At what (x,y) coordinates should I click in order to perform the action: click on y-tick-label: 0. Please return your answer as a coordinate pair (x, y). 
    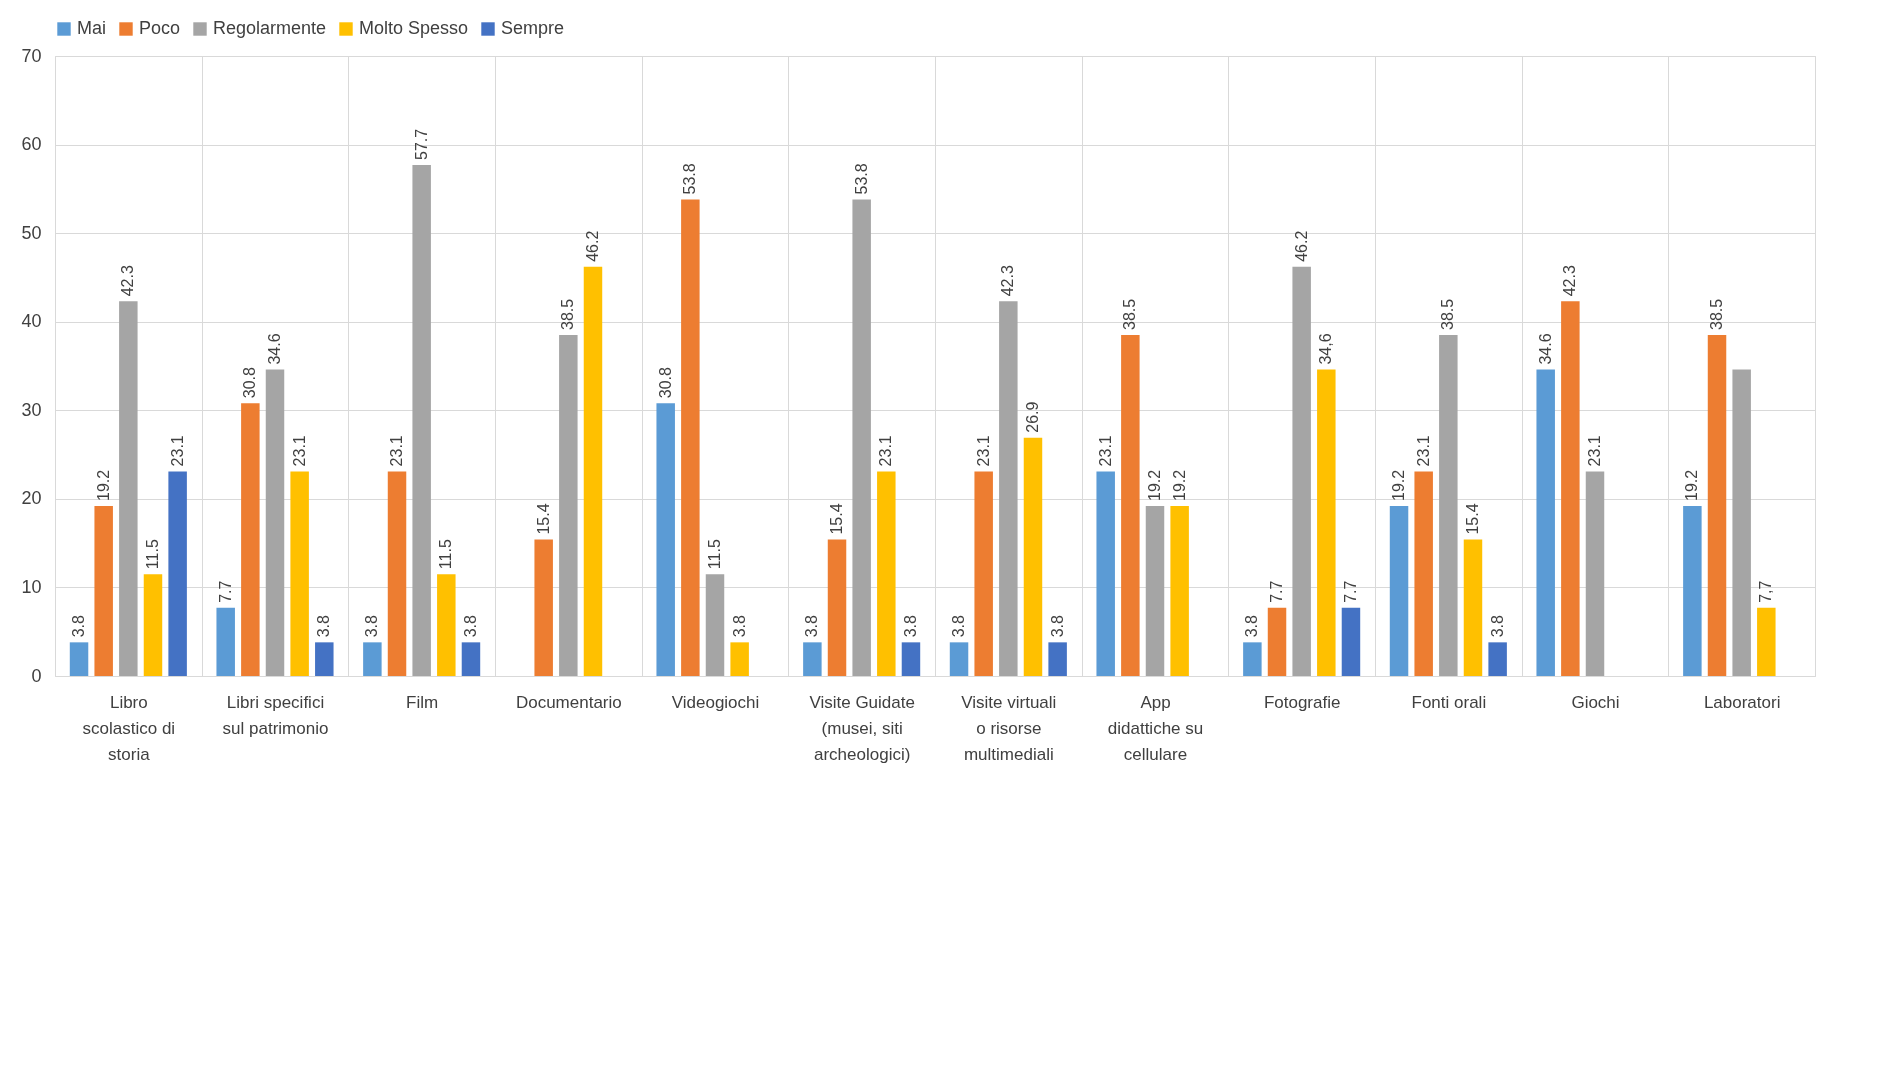
    Looking at the image, I should click on (36, 675).